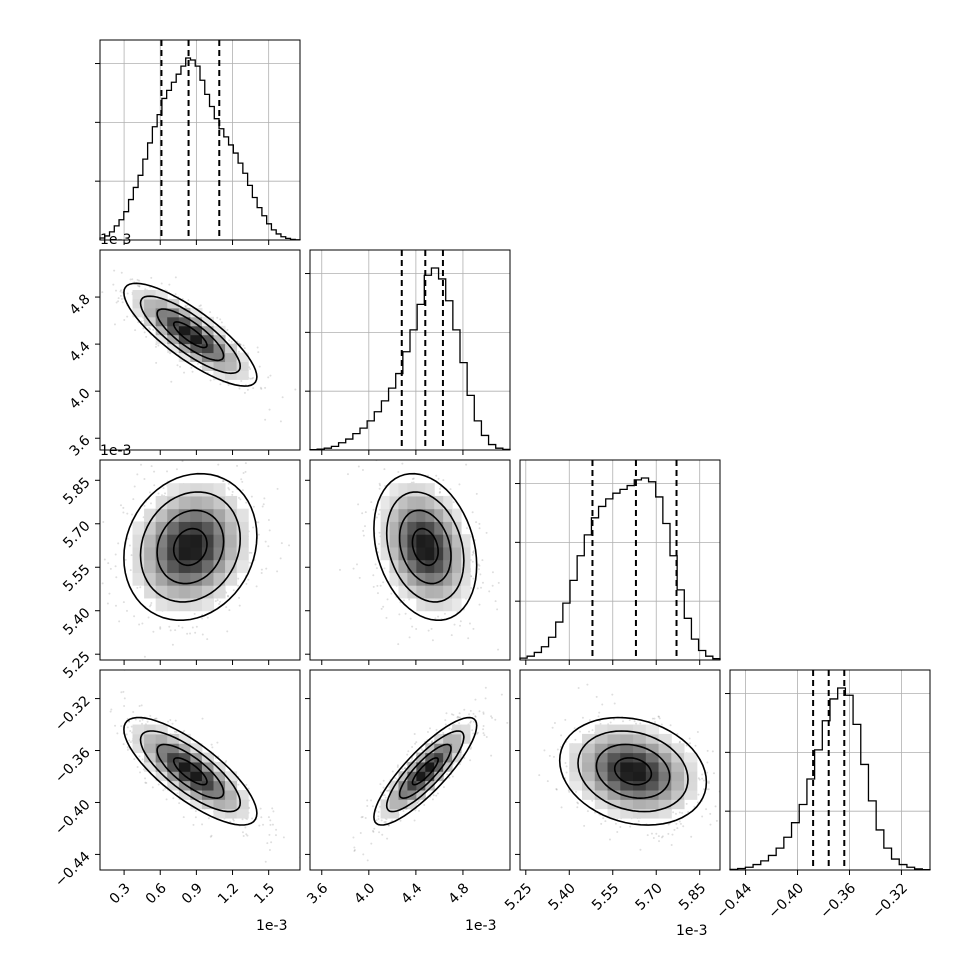 This screenshot has height=970, width=970. Describe the element at coordinates (410, 770) in the screenshot. I see `panel-frame` at that location.